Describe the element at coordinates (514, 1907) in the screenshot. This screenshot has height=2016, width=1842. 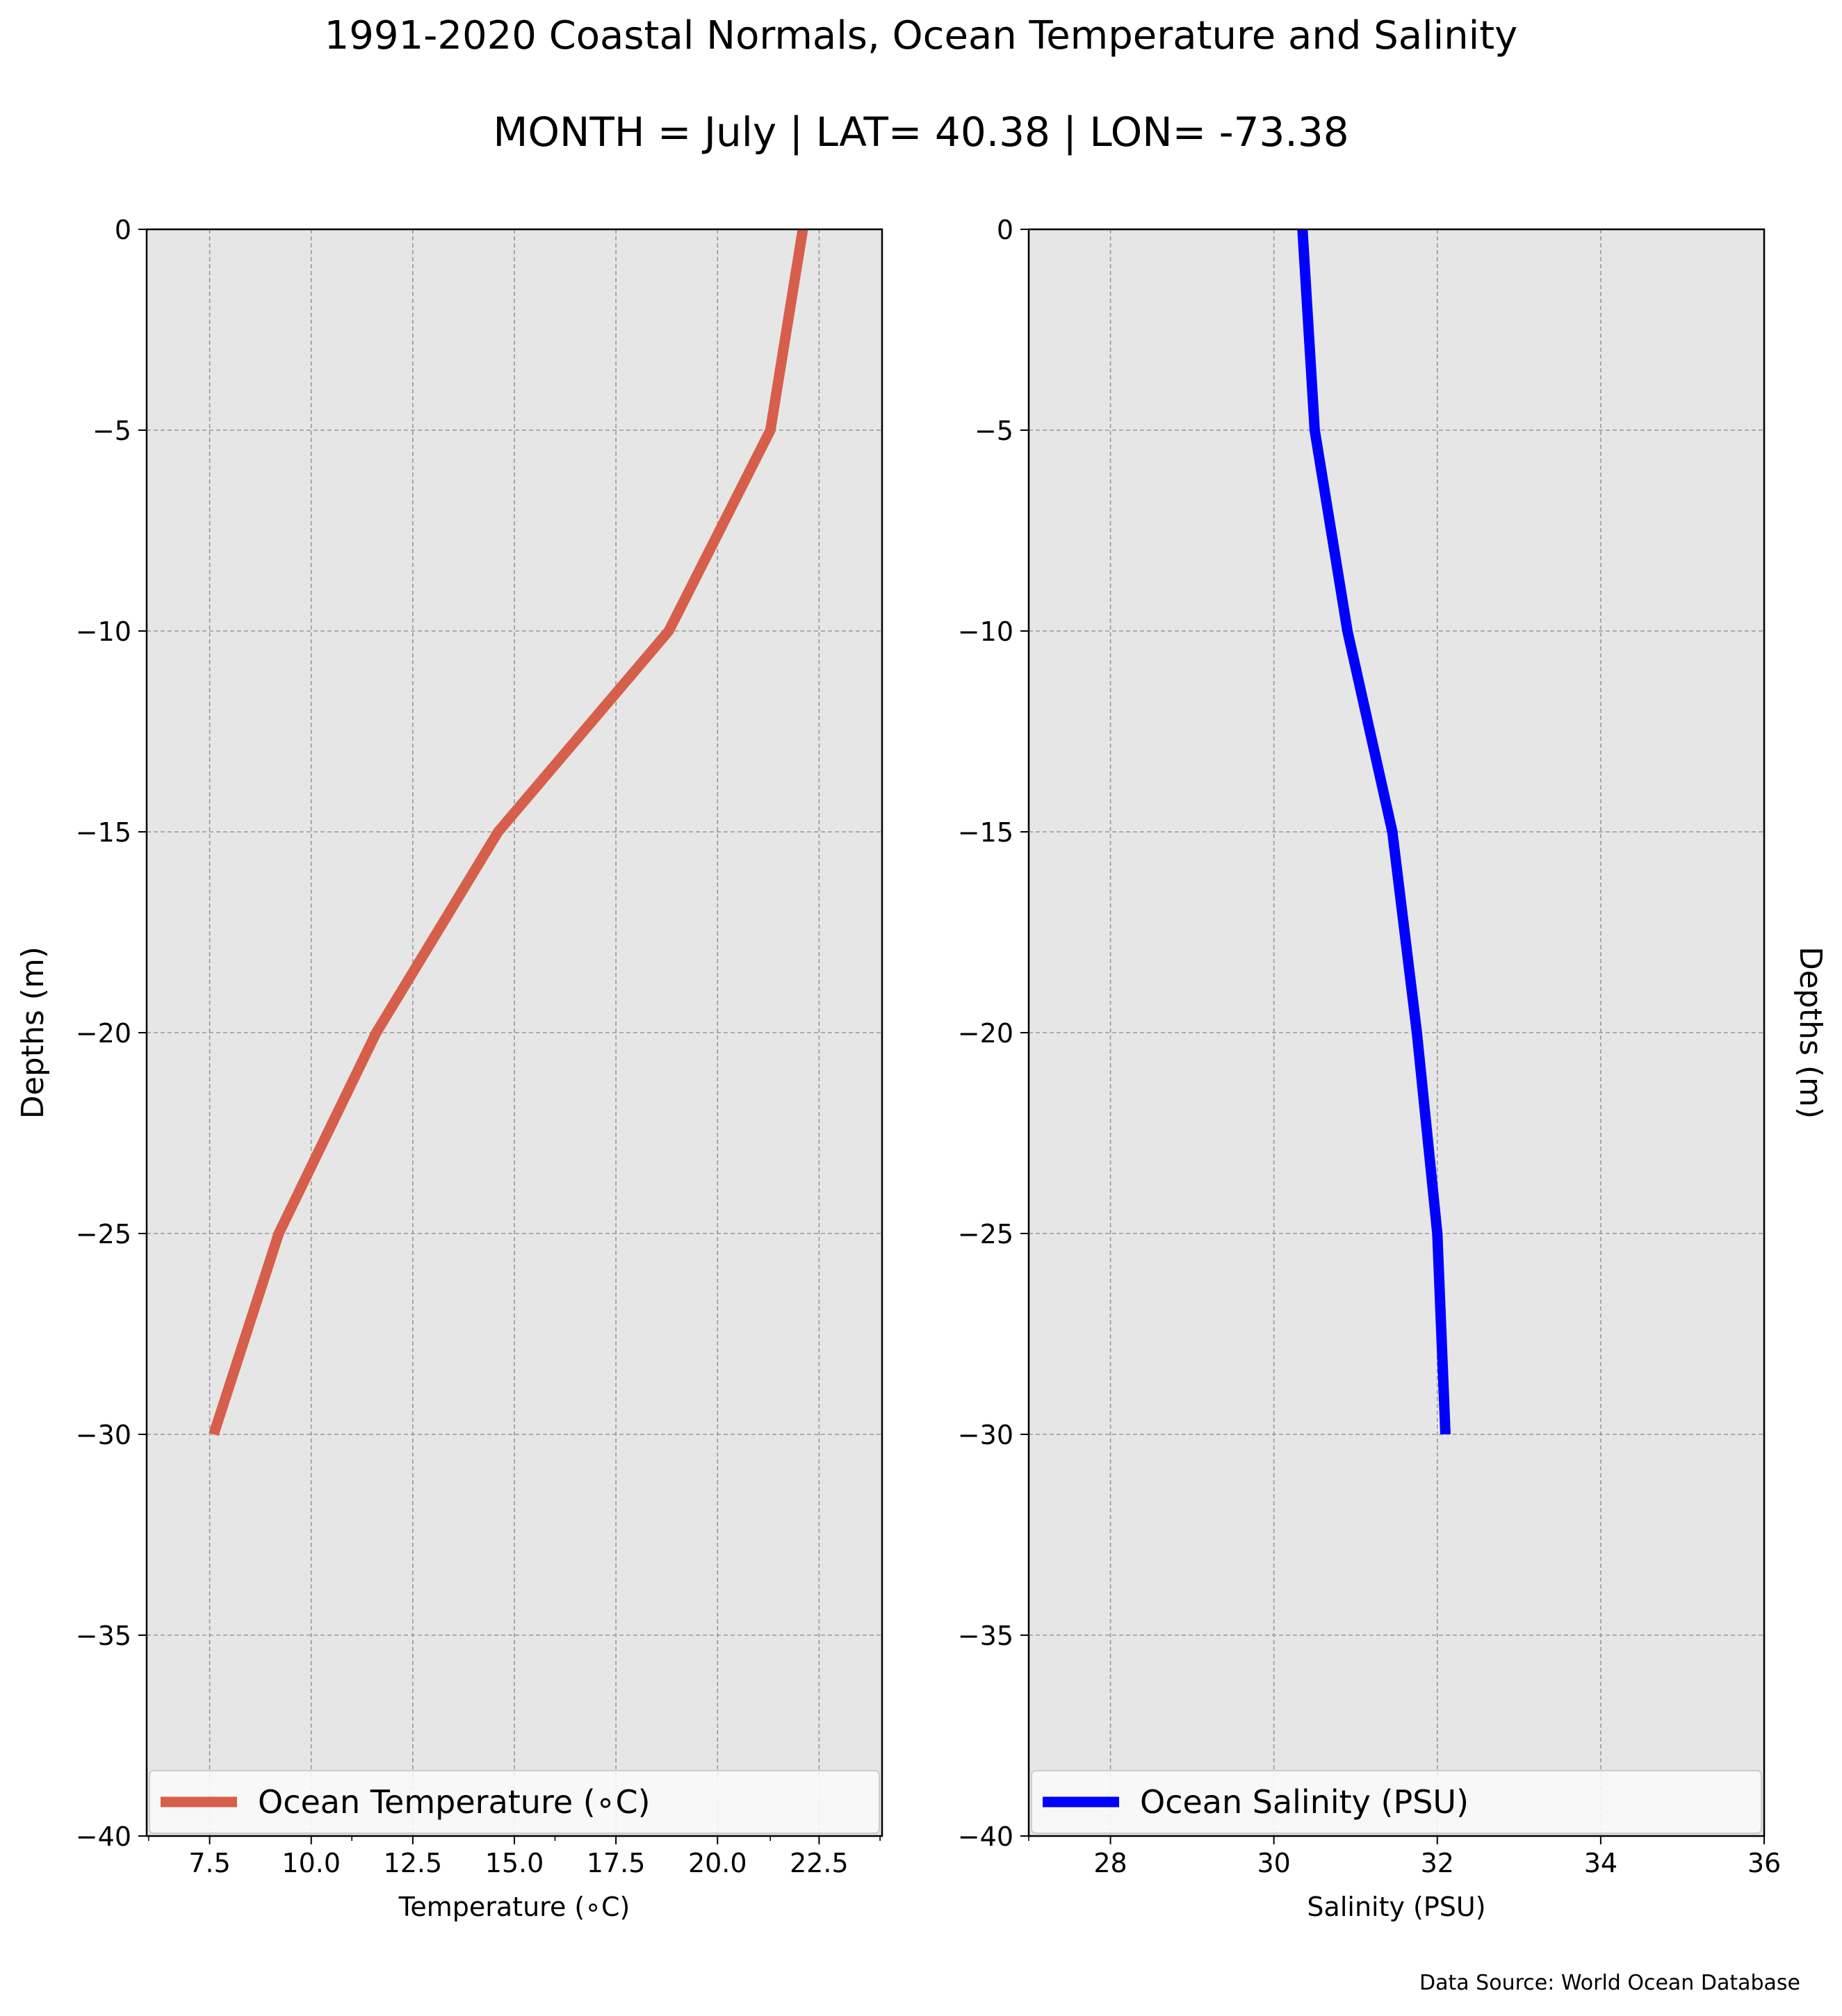
I see `temperature-x-axis-label: Temperature (∘C)` at that location.